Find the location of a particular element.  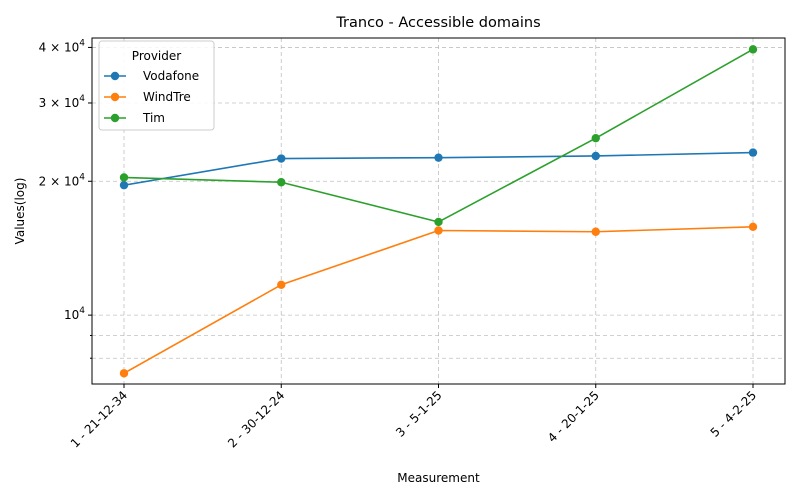

legend-title: Provider is located at coordinates (156, 56).